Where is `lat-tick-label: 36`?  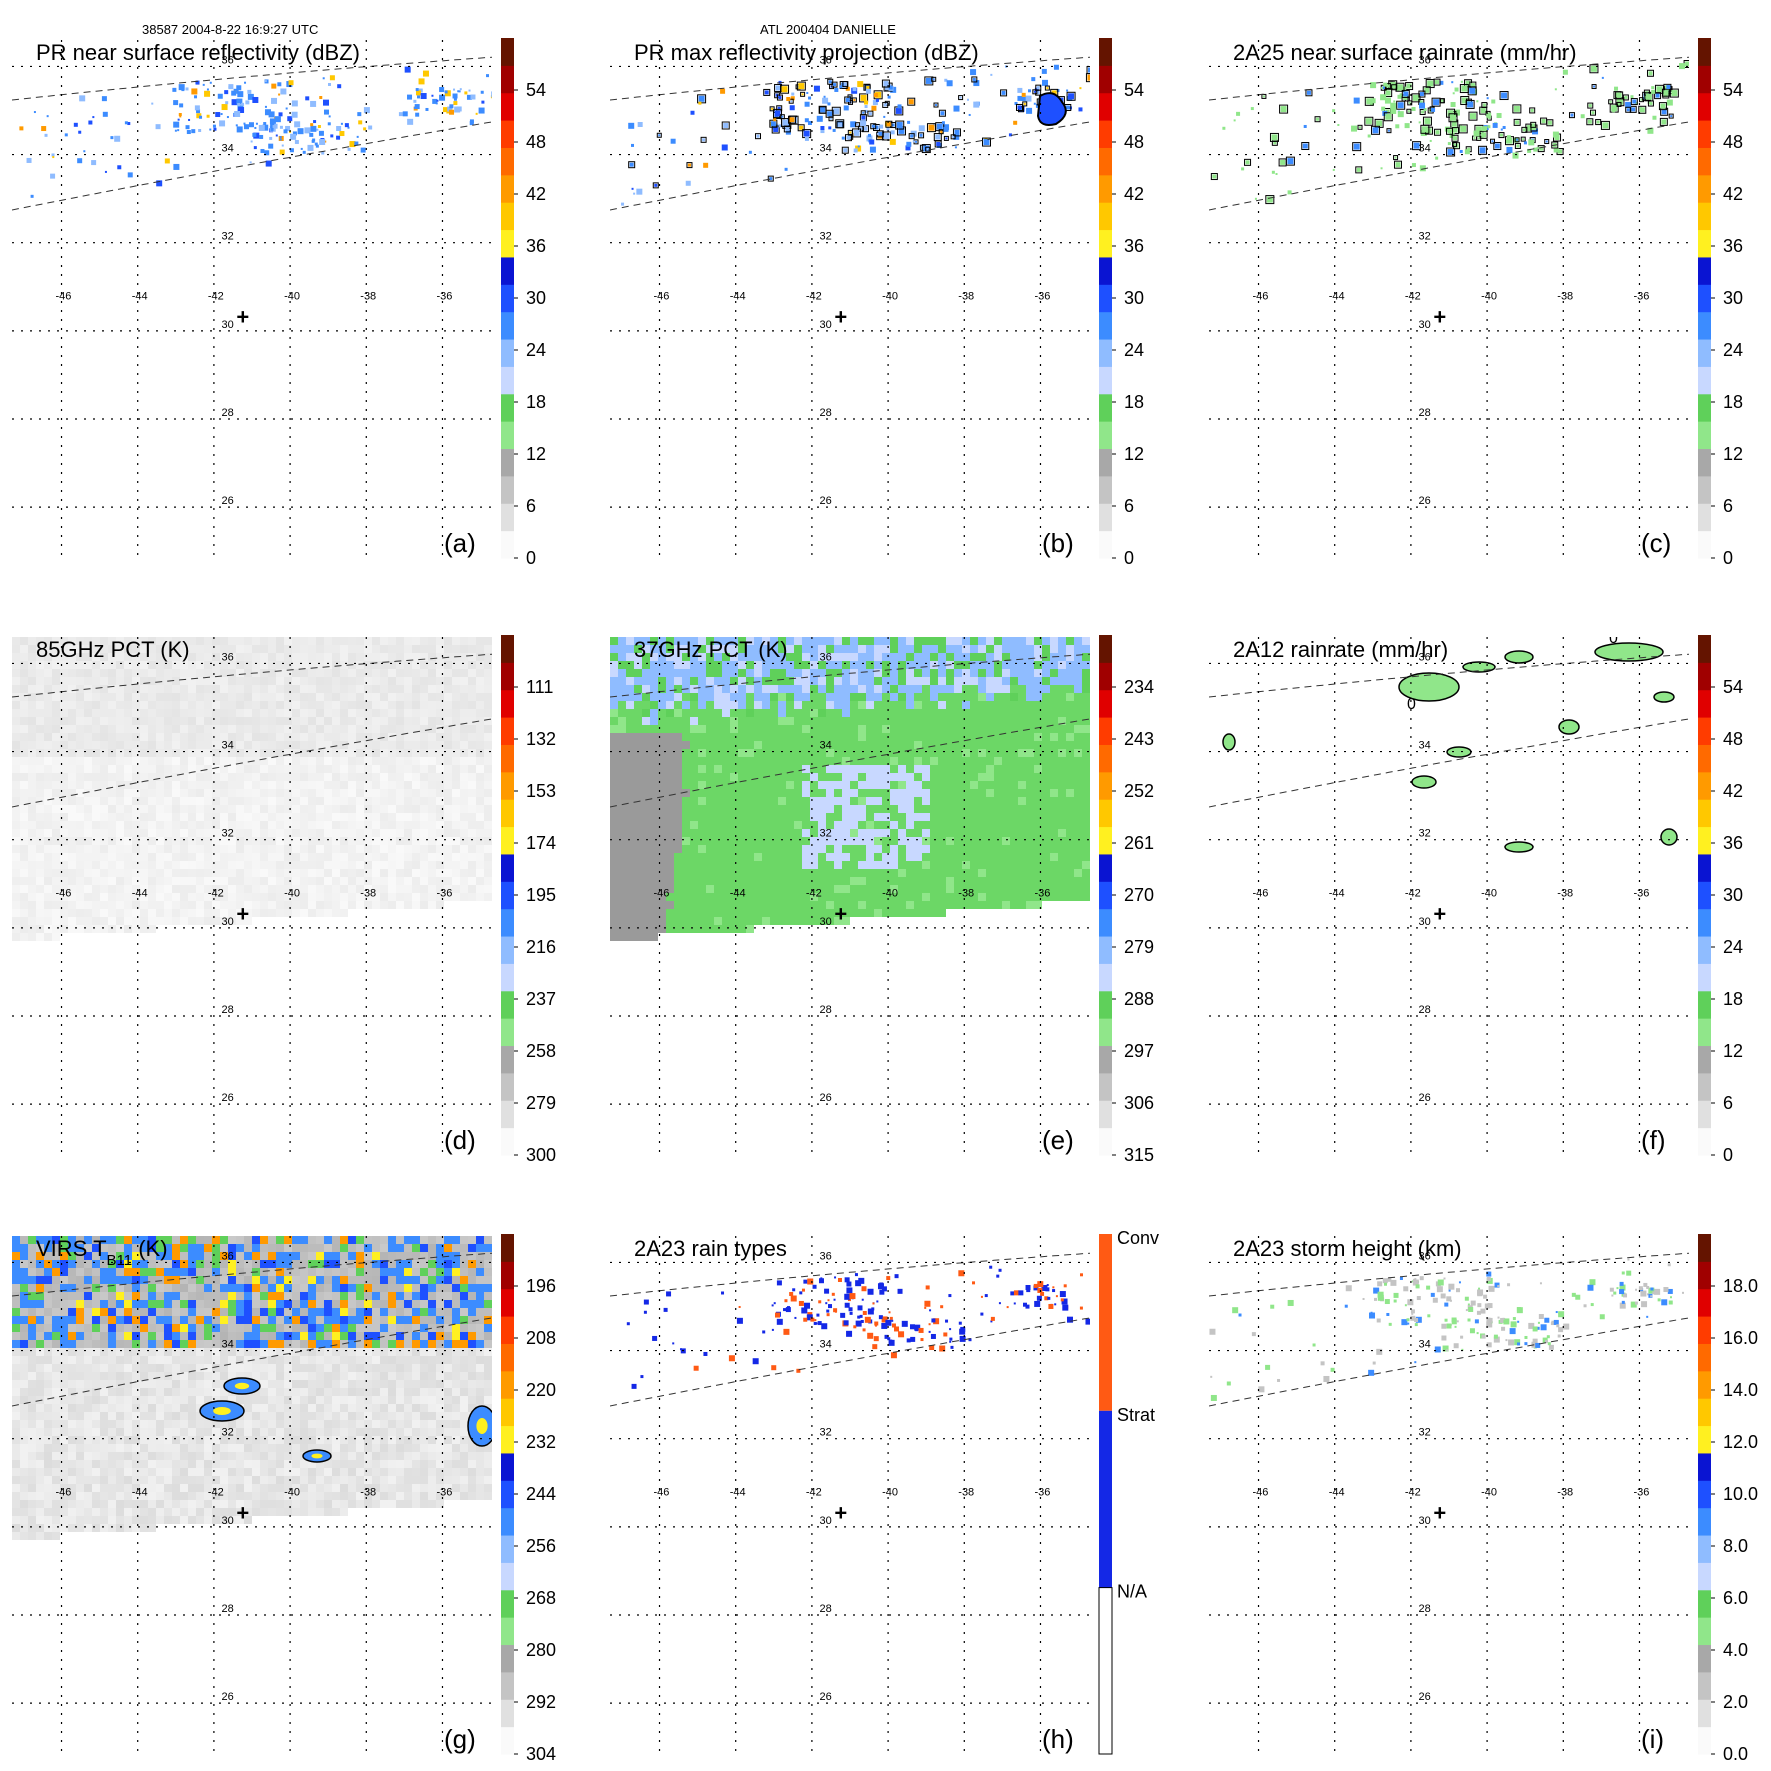 lat-tick-label: 36 is located at coordinates (228, 60).